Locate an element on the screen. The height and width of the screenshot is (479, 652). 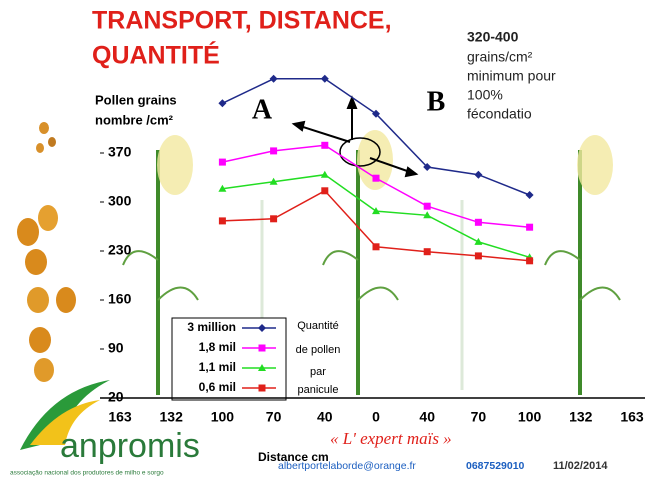
y-label: Pollen grains is located at coordinates (136, 99).